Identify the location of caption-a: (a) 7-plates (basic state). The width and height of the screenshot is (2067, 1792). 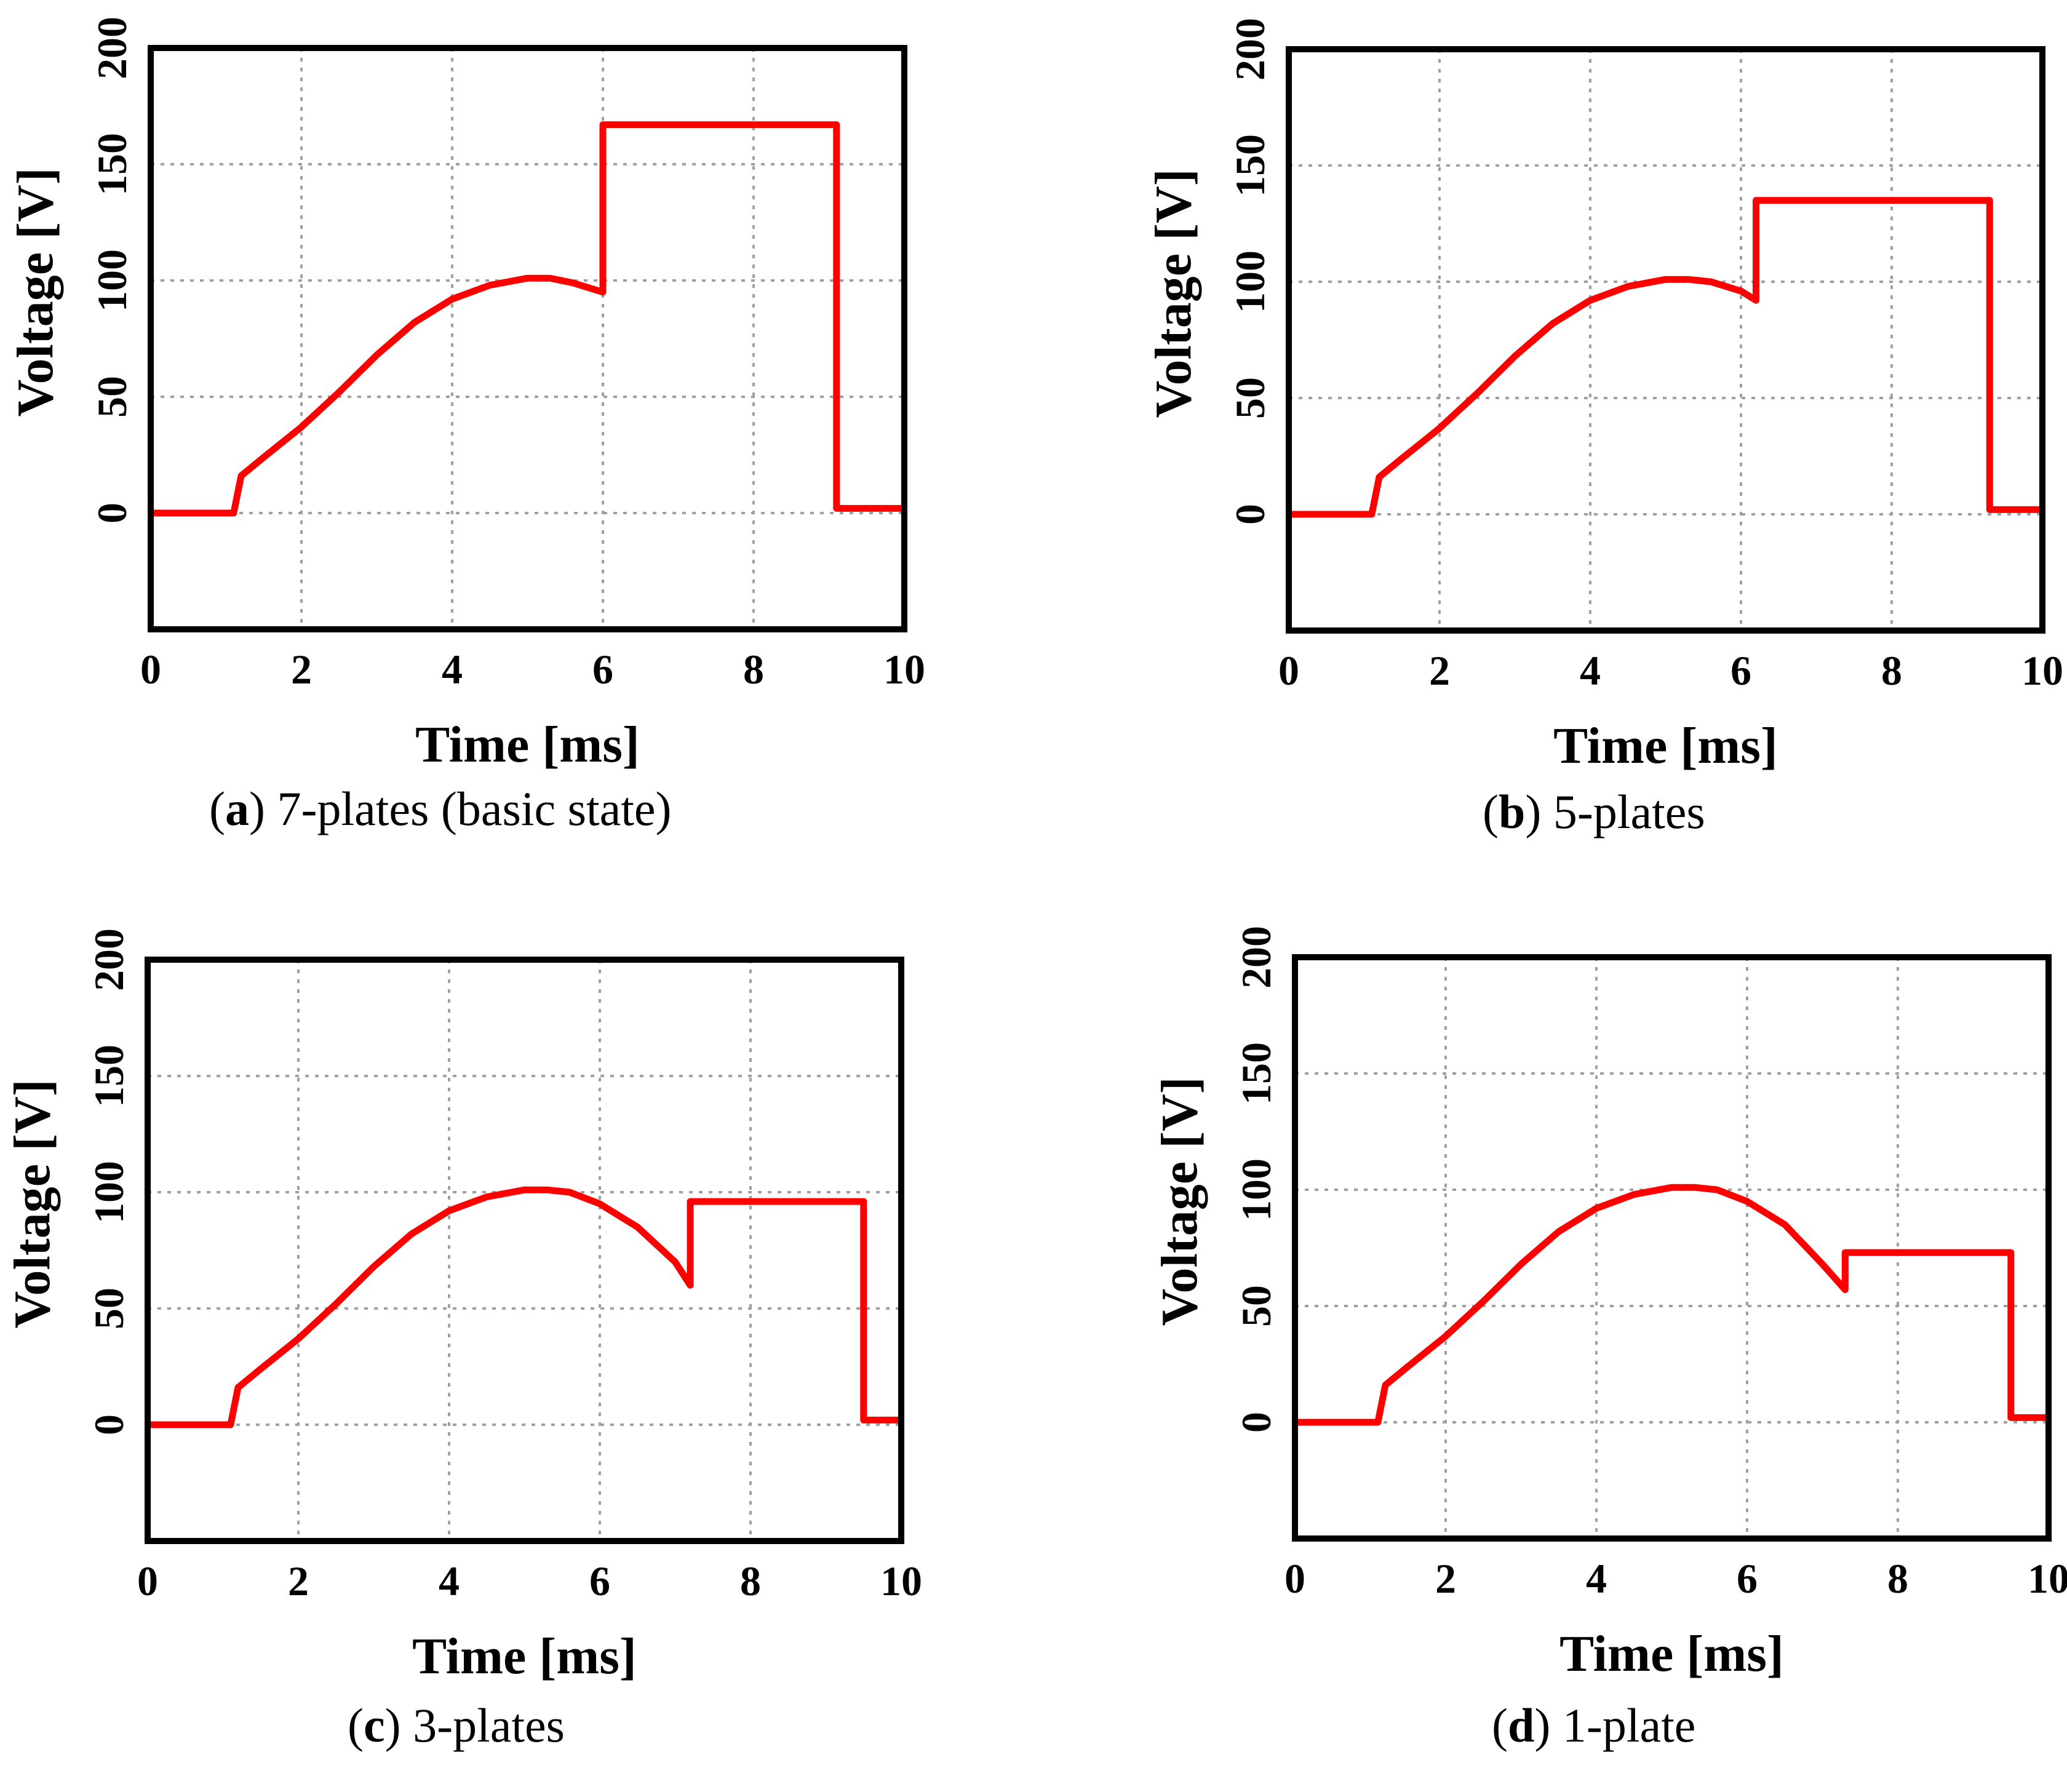
(441, 808).